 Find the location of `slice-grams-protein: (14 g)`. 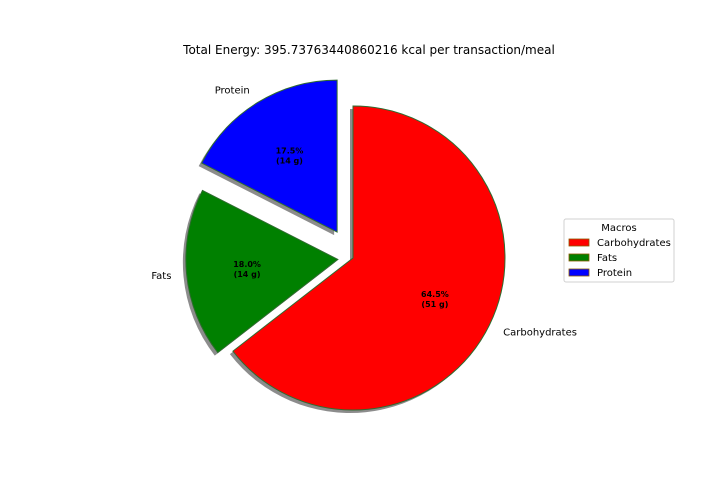

slice-grams-protein: (14 g) is located at coordinates (289, 160).